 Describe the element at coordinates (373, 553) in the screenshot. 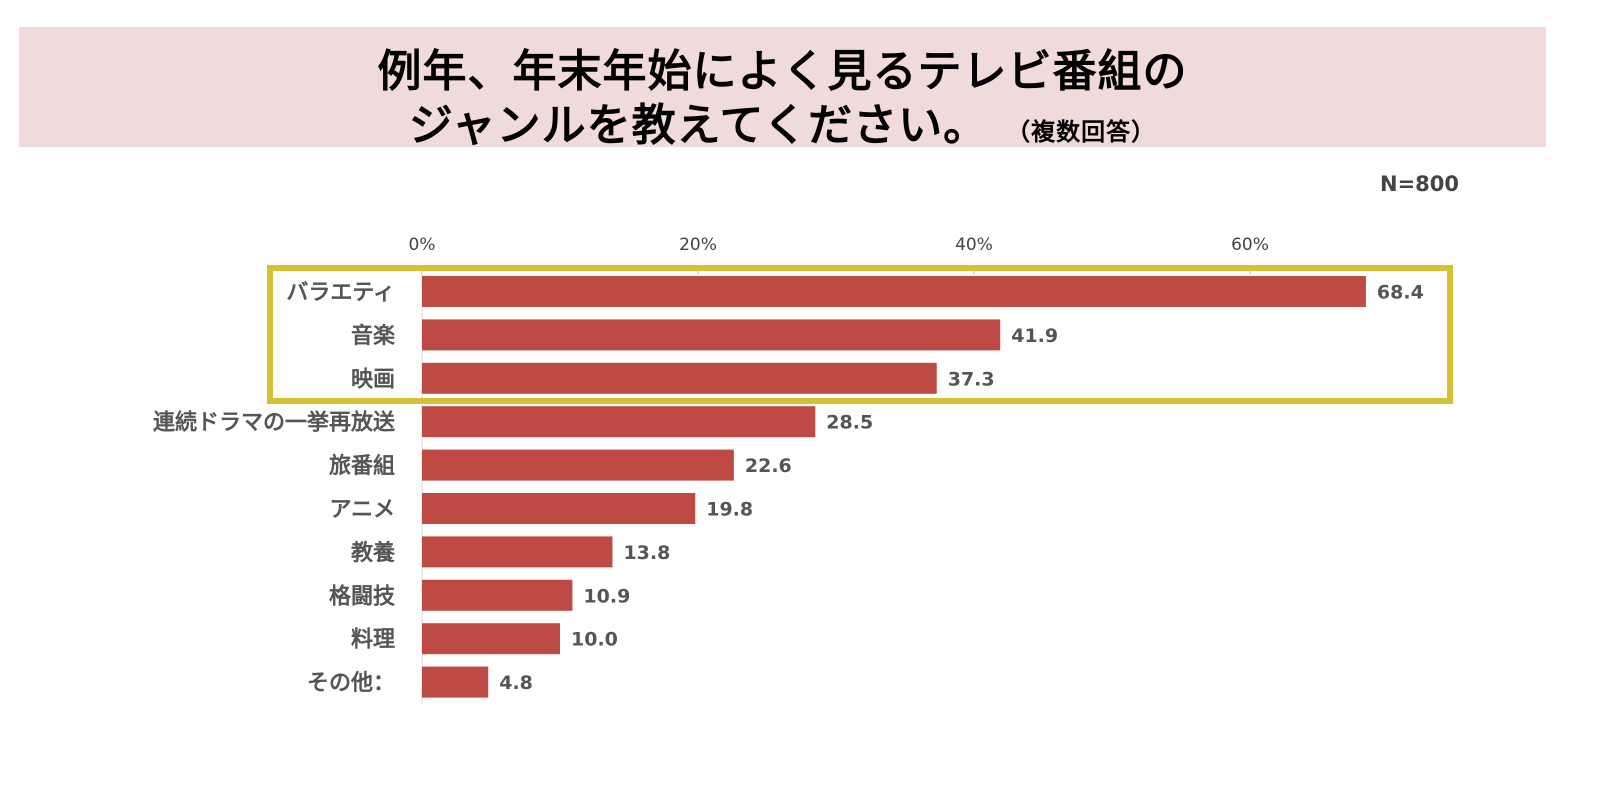

I see `category-label: 教養` at that location.